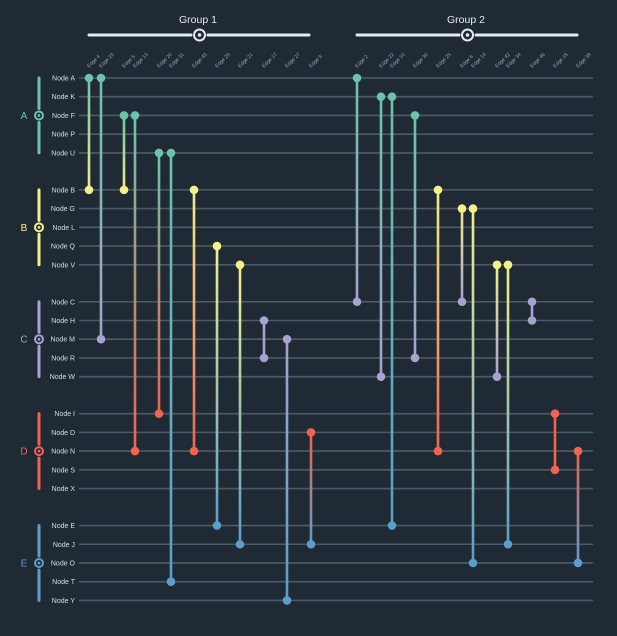 The height and width of the screenshot is (636, 617). Describe the element at coordinates (62, 340) in the screenshot. I see `node-label: Node M` at that location.